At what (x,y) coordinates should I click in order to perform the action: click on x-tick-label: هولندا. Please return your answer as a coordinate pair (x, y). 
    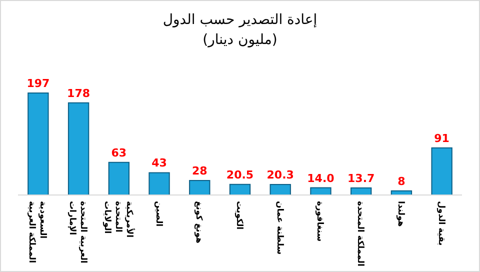
    Looking at the image, I should click on (400, 214).